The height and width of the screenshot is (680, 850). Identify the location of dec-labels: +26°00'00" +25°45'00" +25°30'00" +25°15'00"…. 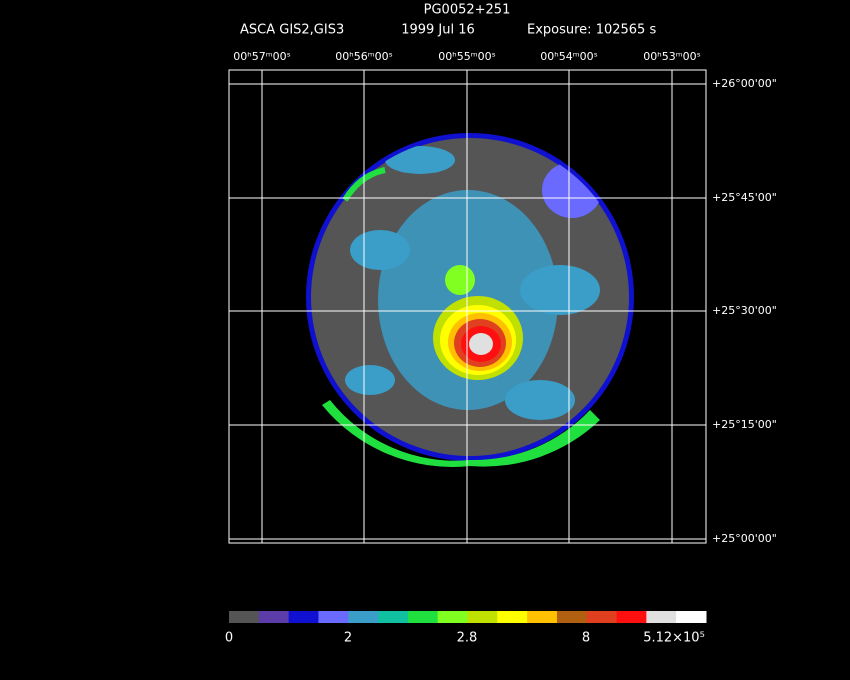
(744, 311).